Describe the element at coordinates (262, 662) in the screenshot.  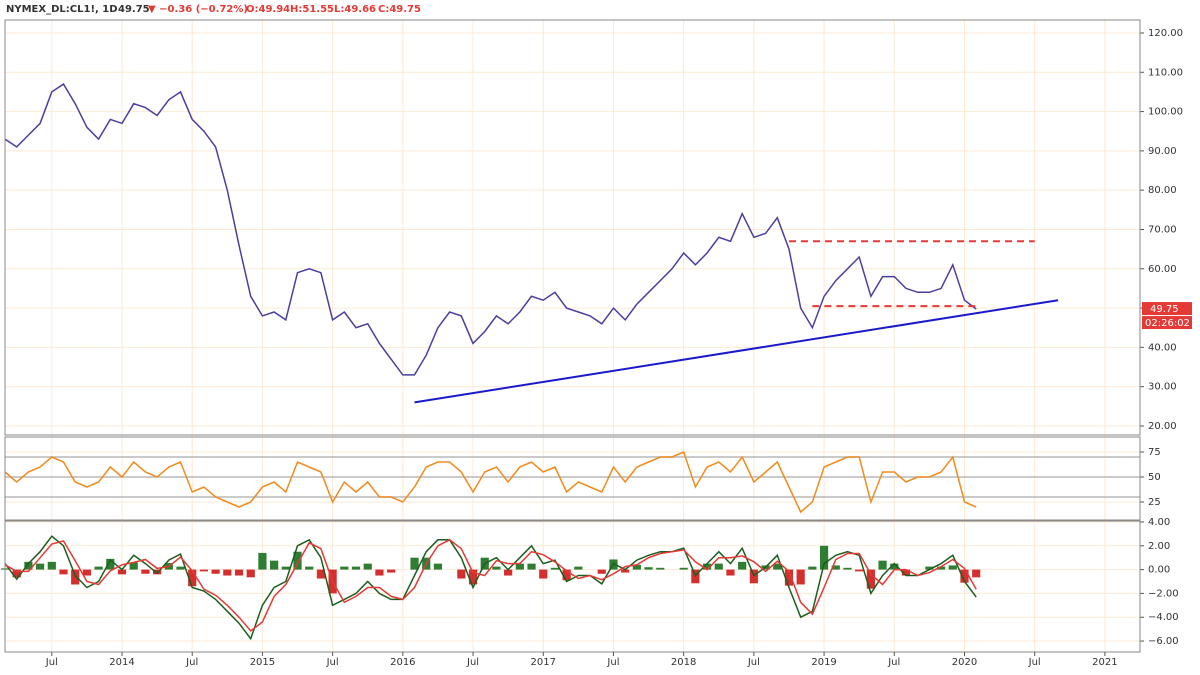
I see `x-tick-label: 2015` at that location.